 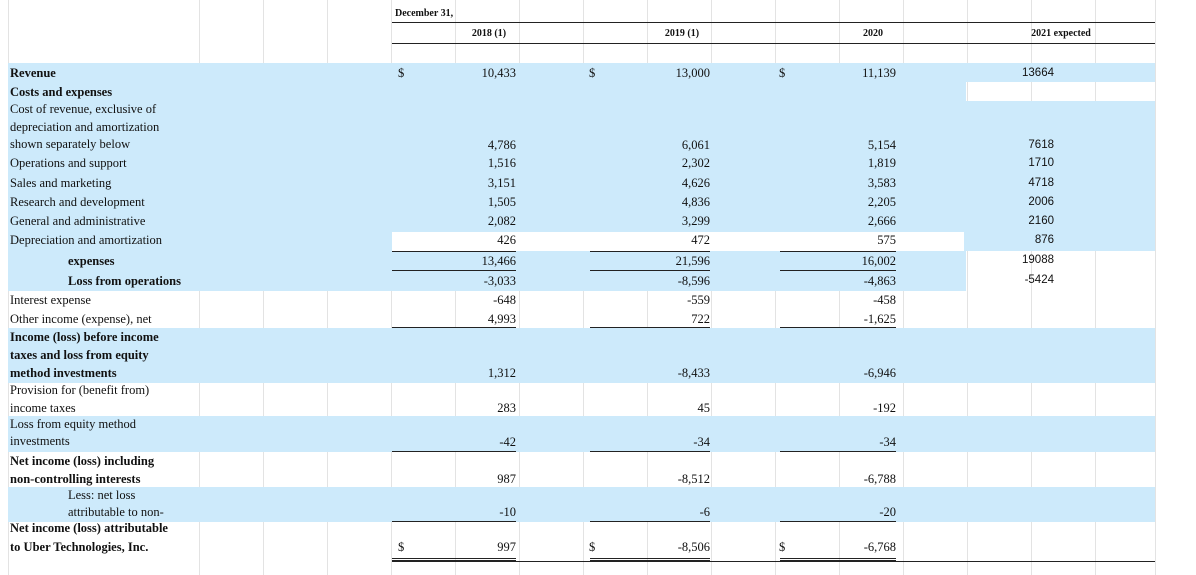 What do you see at coordinates (454, 559) in the screenshot?
I see `double-rule-2018` at bounding box center [454, 559].